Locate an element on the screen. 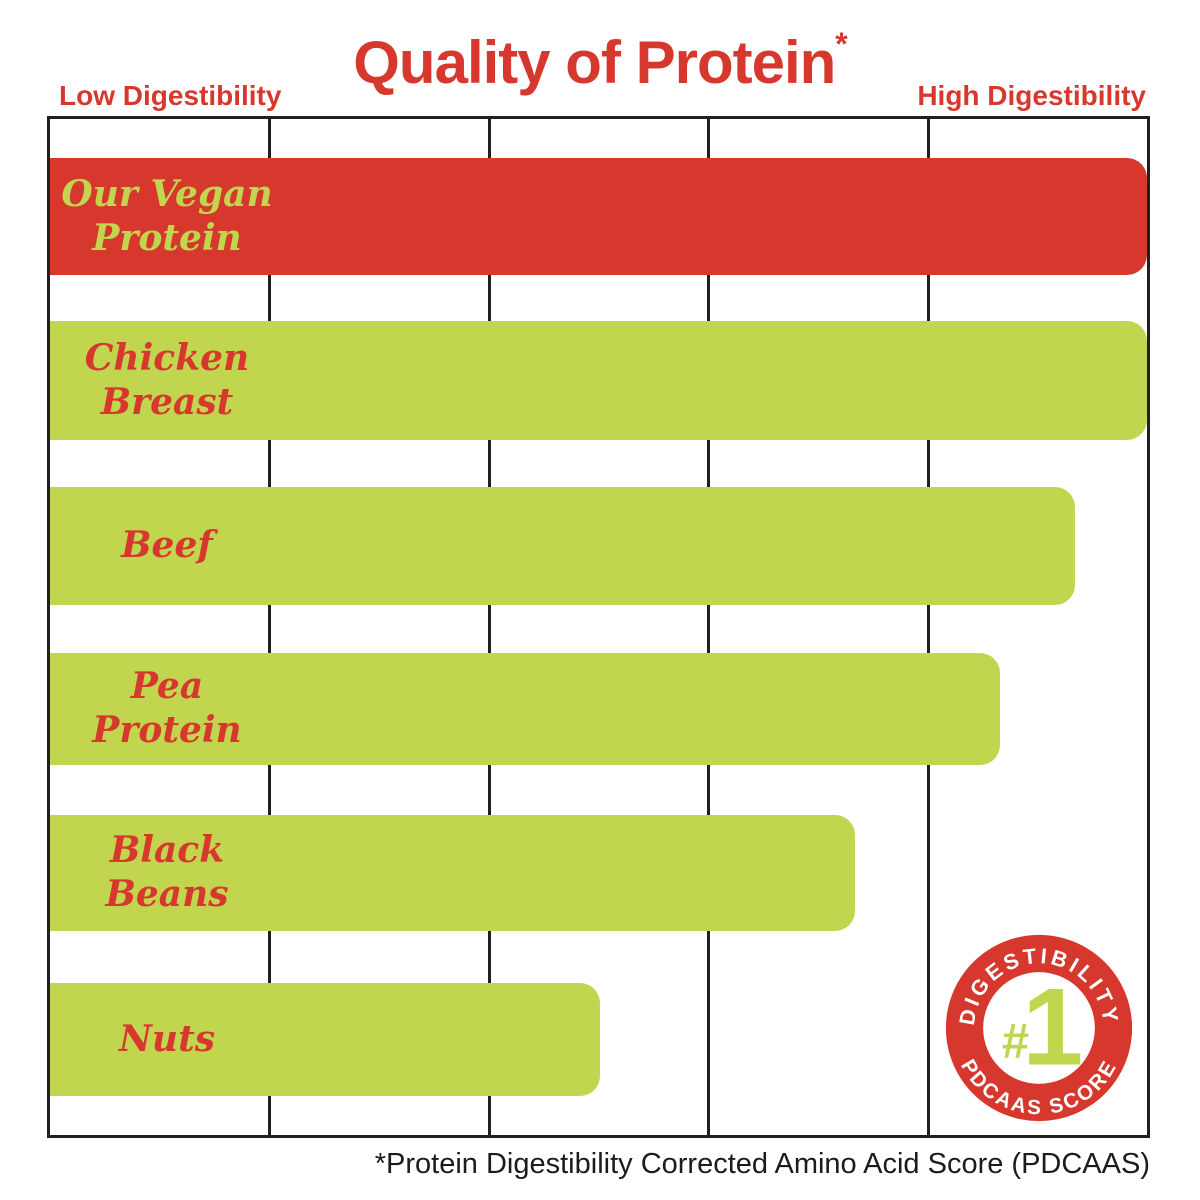 The image size is (1200, 1200). badge-inner-circle is located at coordinates (1039, 1028).